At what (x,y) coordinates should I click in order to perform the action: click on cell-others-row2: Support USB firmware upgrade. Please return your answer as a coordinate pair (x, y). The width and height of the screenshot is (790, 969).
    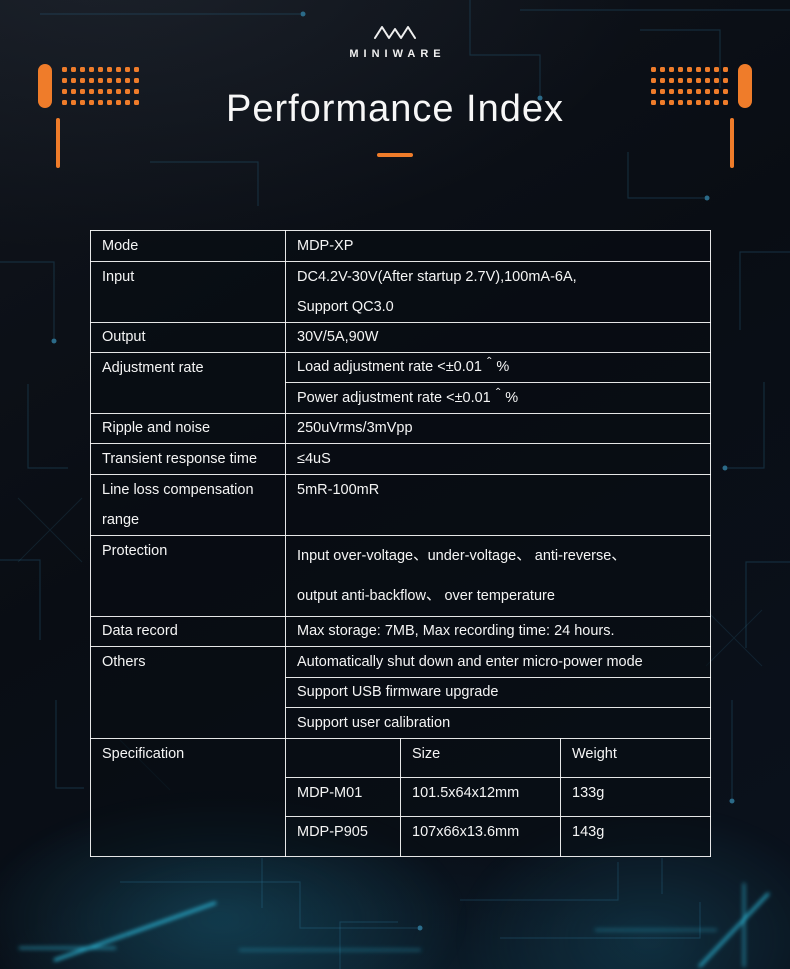
    Looking at the image, I should click on (498, 692).